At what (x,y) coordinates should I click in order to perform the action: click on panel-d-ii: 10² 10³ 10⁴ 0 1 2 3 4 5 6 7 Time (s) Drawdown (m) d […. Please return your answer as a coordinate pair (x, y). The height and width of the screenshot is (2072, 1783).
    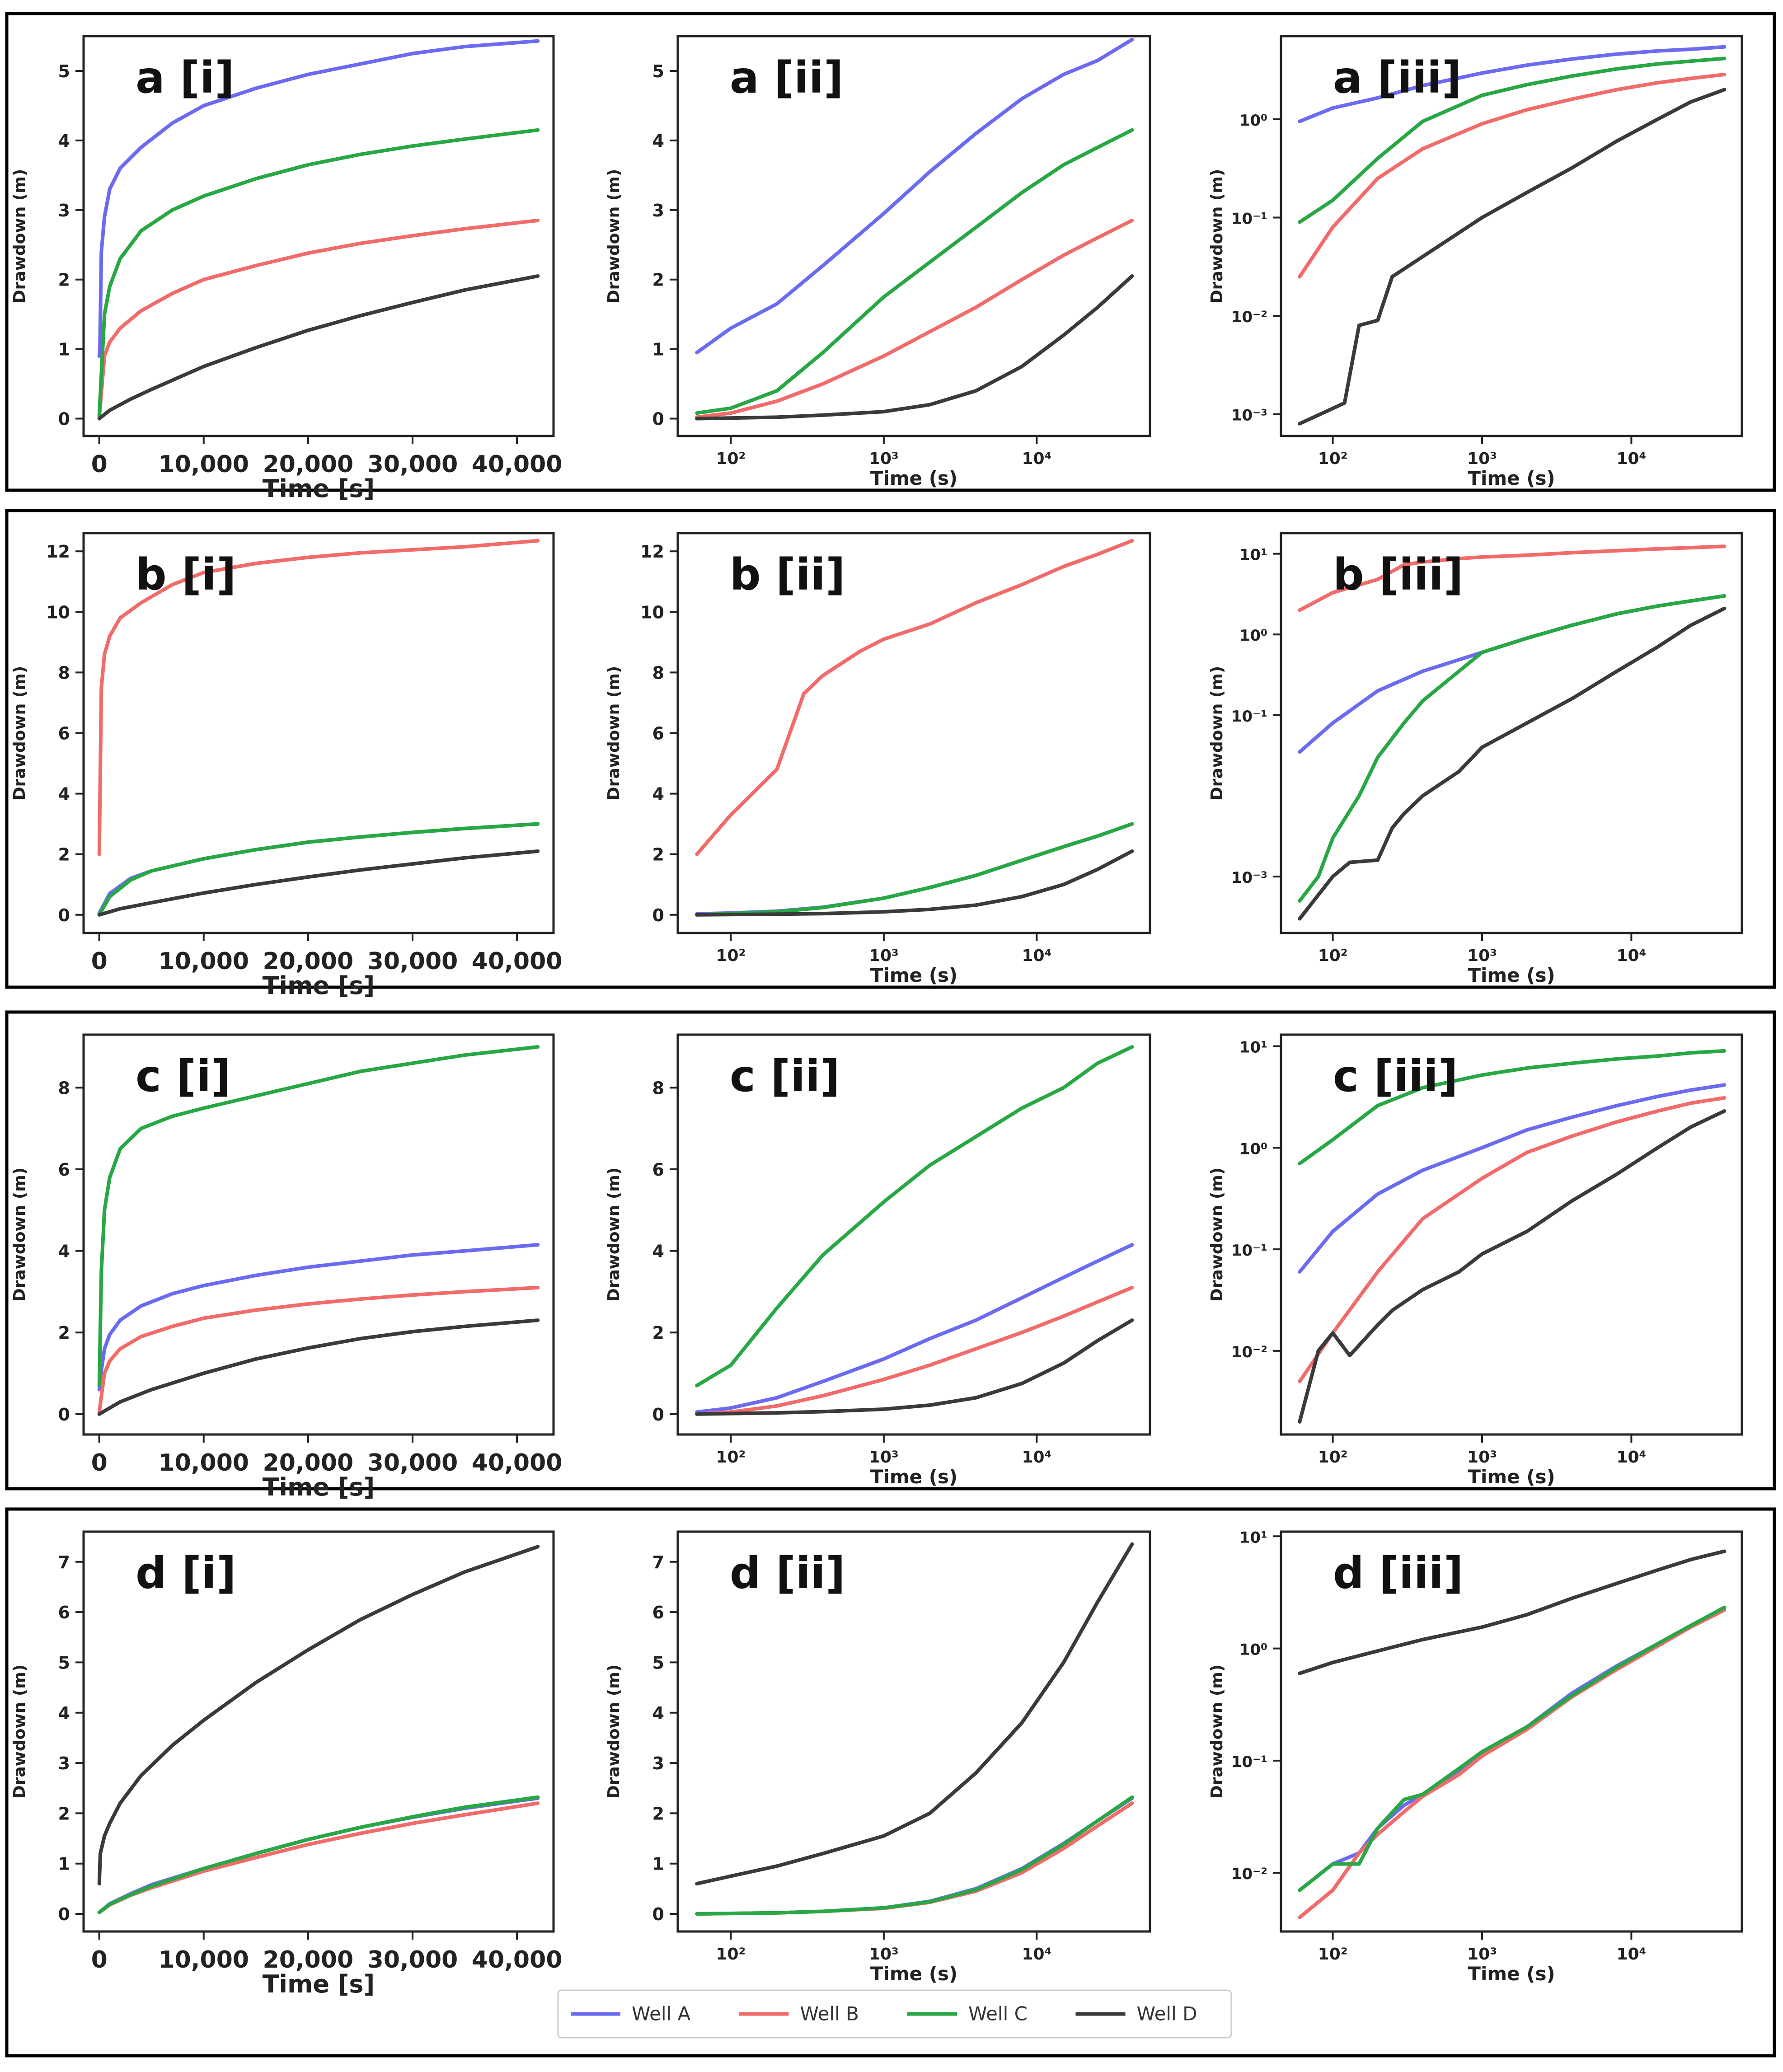
    Looking at the image, I should click on (878, 1757).